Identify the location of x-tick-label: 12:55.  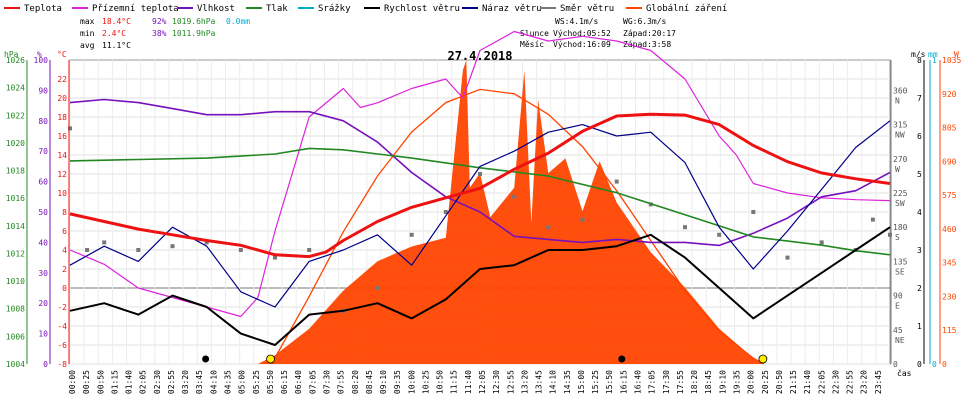
(510, 382).